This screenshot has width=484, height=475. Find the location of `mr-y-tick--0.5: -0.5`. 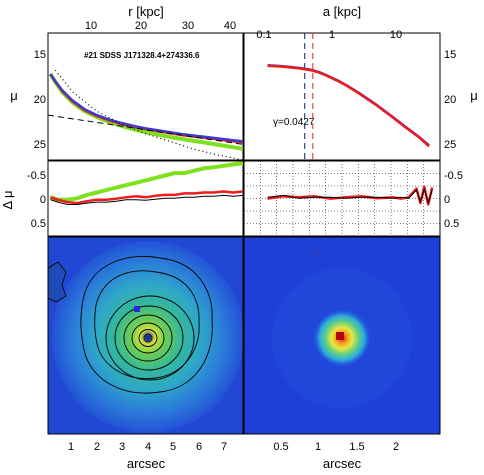

mr-y-tick--0.5: -0.5 is located at coordinates (453, 176).